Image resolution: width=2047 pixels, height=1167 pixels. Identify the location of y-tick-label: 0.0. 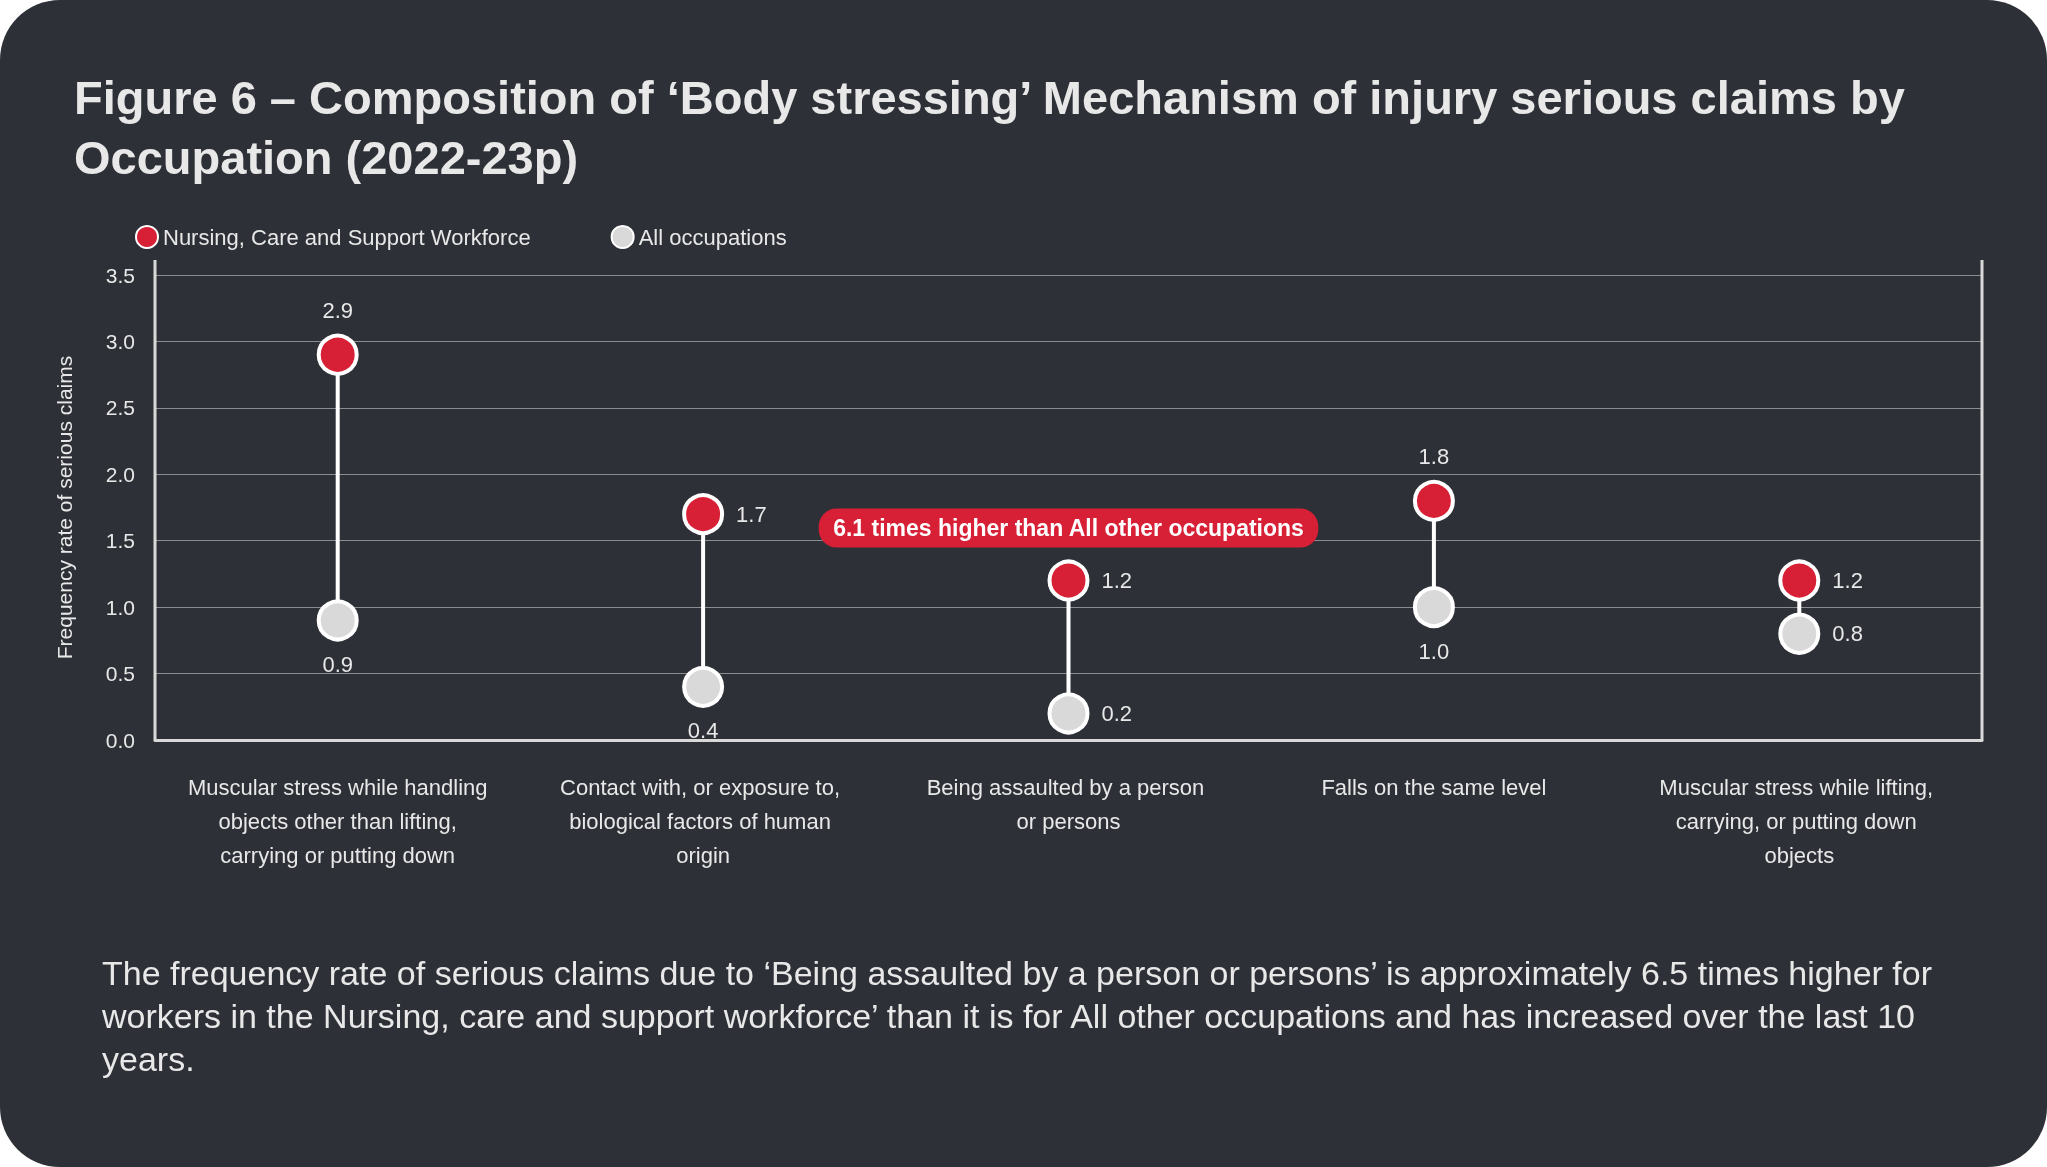
(120, 740).